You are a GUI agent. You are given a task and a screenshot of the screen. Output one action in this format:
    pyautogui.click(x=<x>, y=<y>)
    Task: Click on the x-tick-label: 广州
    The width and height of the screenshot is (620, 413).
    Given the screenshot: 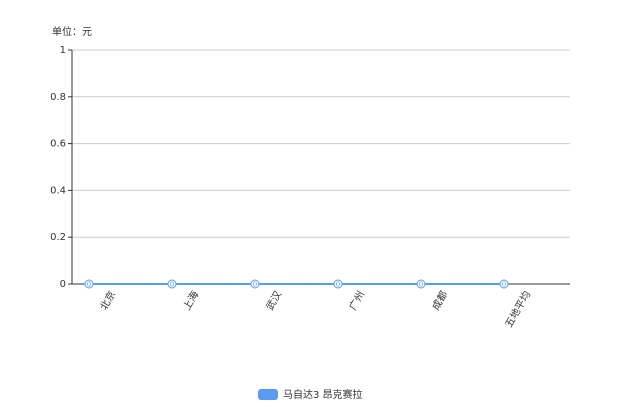 What is the action you would take?
    pyautogui.click(x=357, y=300)
    